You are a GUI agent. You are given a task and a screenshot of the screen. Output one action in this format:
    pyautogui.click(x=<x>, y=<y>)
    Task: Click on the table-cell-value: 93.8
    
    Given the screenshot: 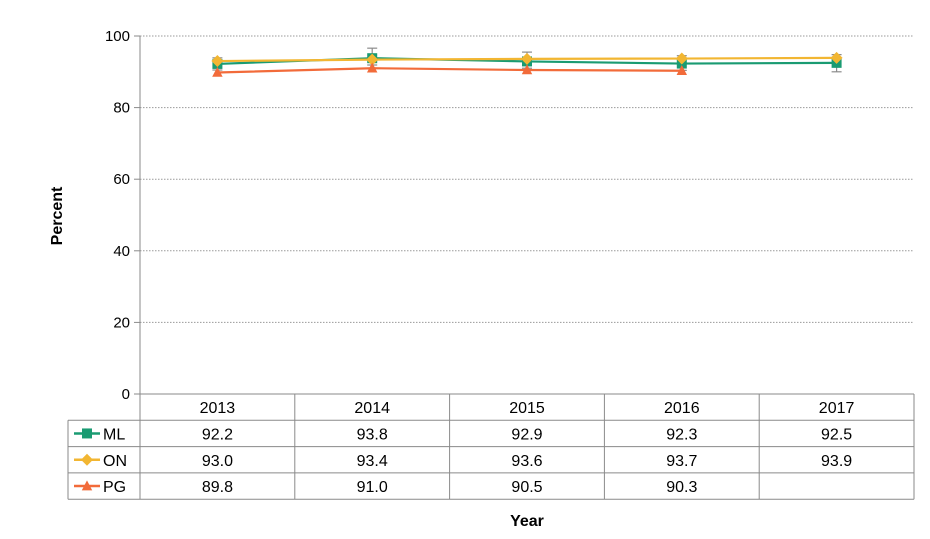 What is the action you would take?
    pyautogui.click(x=372, y=434)
    